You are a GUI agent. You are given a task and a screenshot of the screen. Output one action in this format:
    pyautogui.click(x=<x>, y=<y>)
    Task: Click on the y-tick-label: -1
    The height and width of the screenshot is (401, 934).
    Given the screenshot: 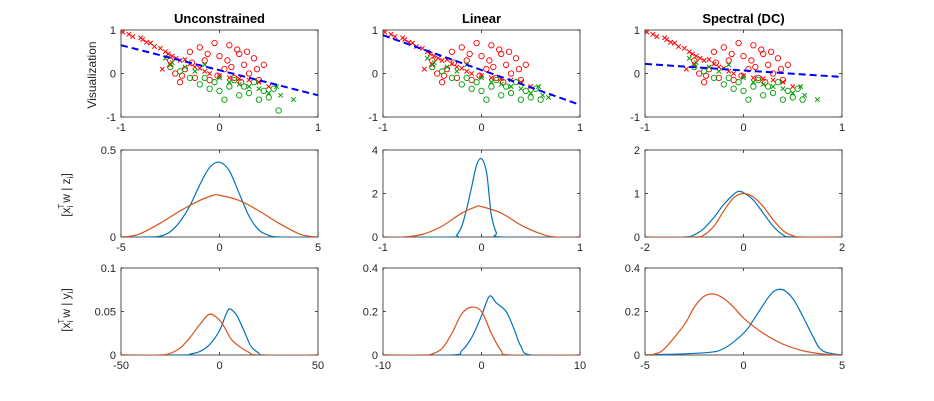 What is the action you would take?
    pyautogui.click(x=635, y=118)
    